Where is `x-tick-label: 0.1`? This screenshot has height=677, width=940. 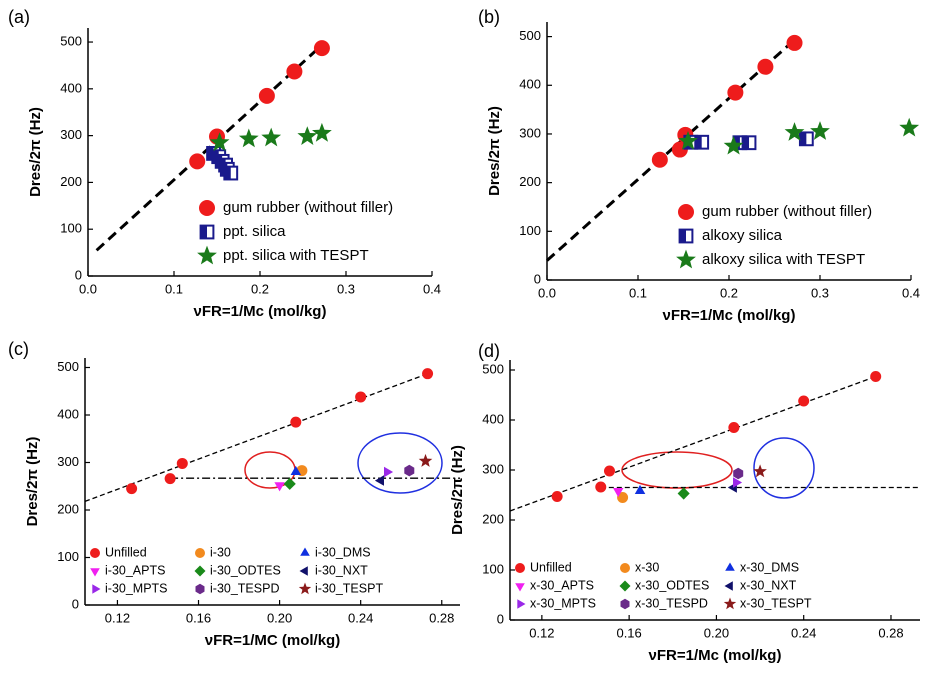 x-tick-label: 0.1 is located at coordinates (174, 288).